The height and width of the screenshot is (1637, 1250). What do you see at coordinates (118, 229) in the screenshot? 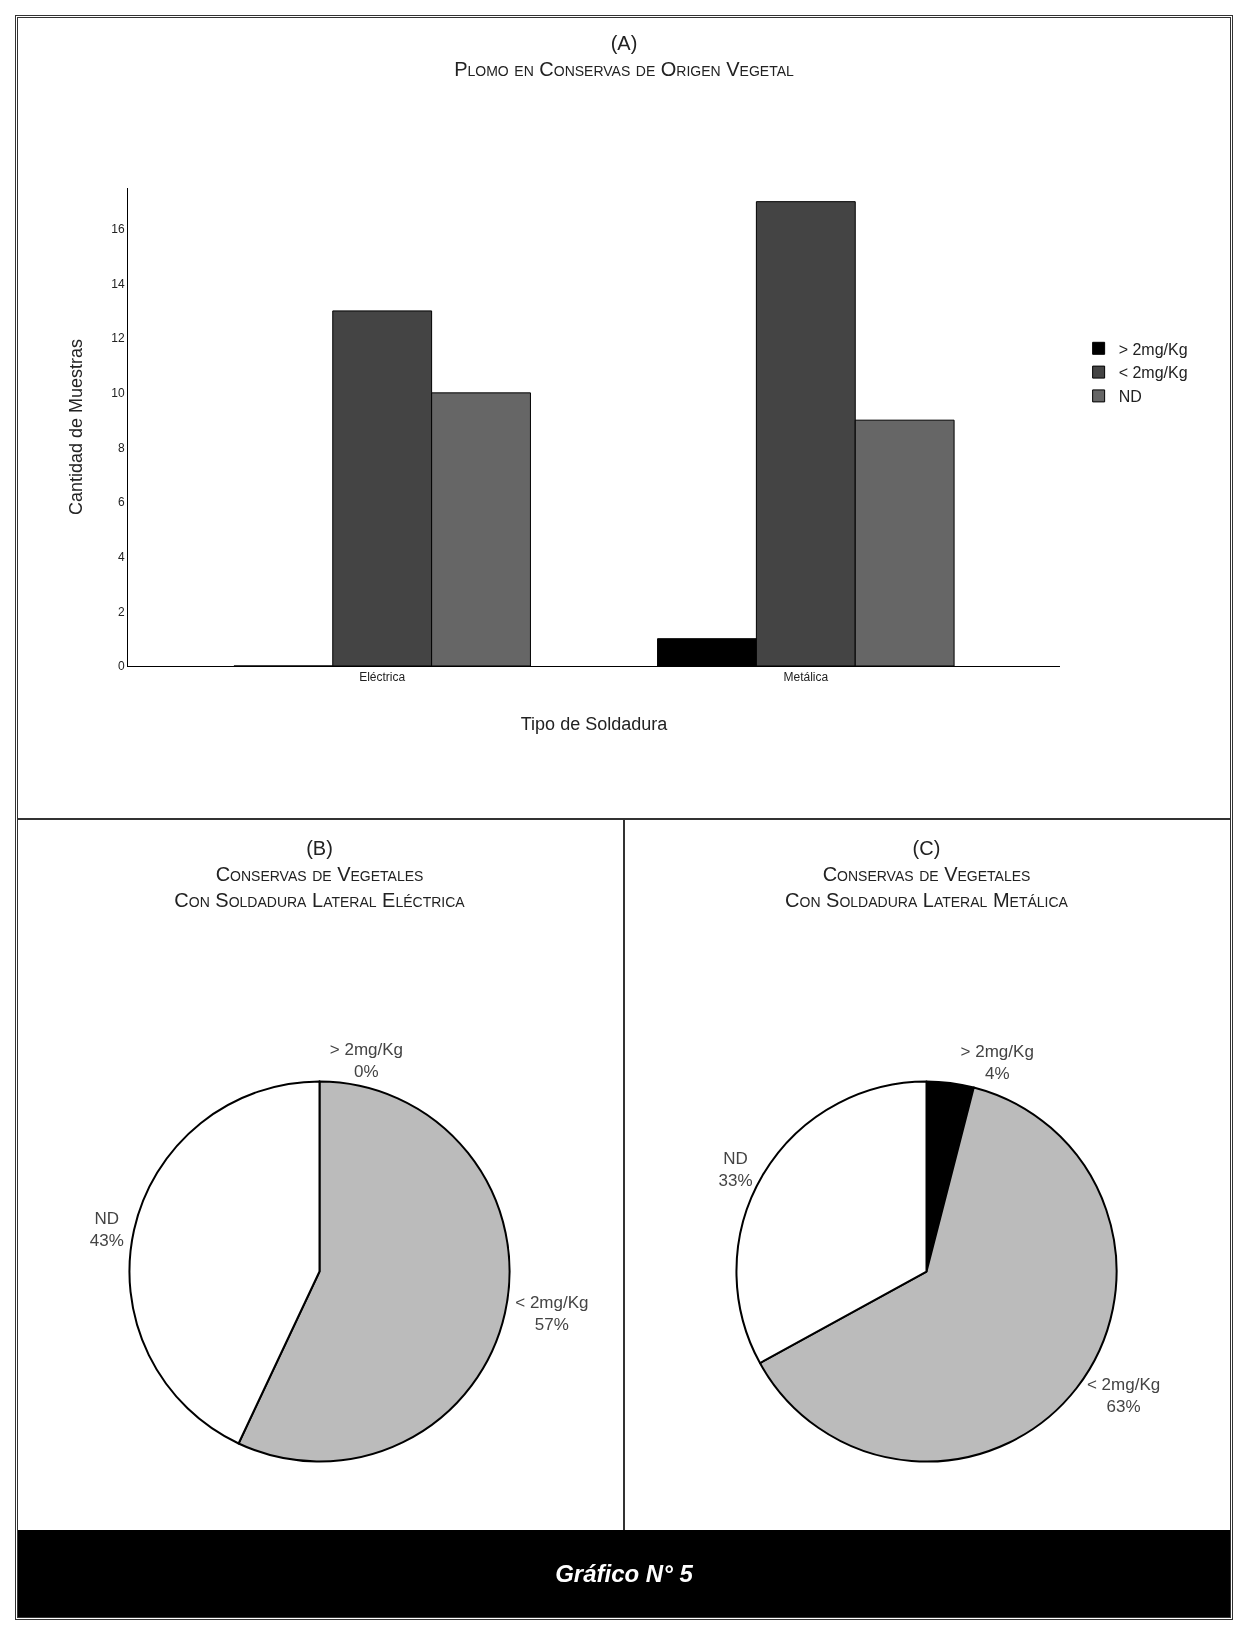
I see `y-tick-label: 16` at bounding box center [118, 229].